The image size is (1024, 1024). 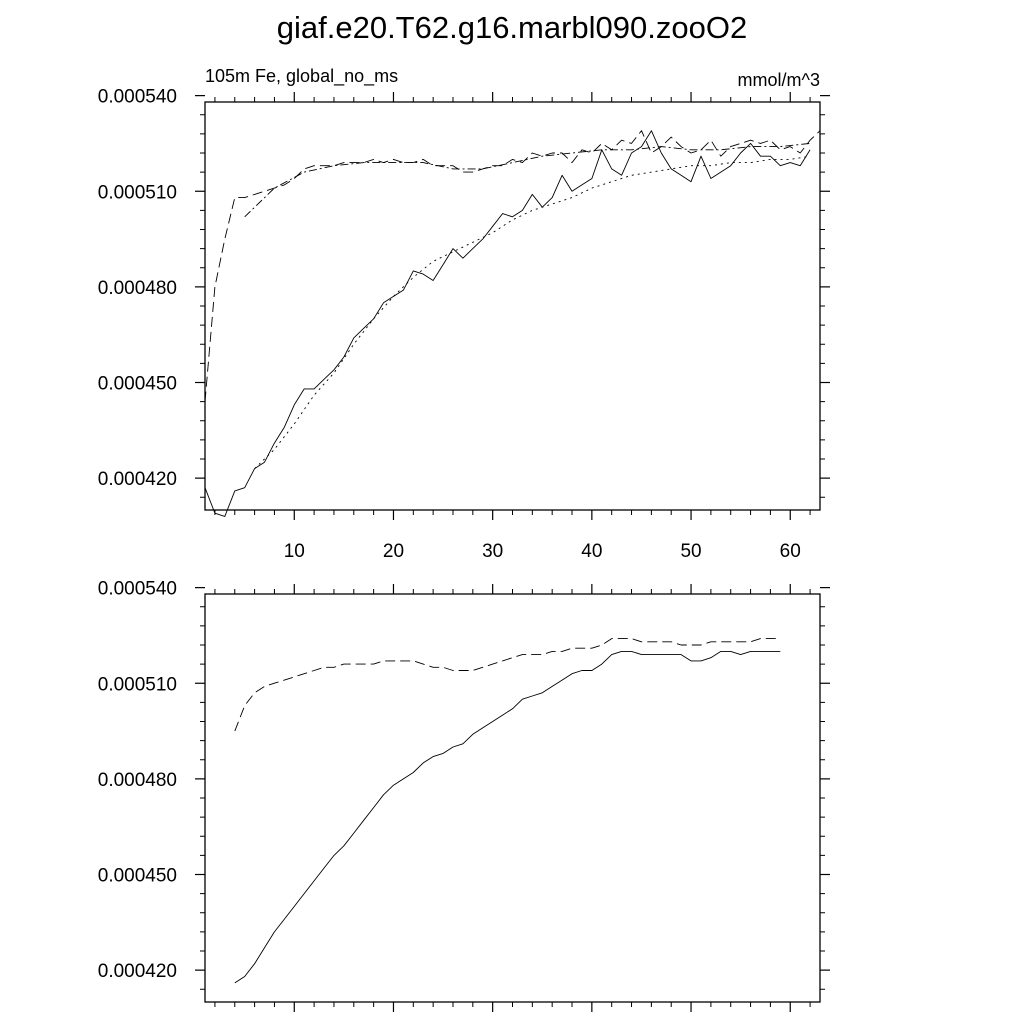 What do you see at coordinates (779, 80) in the screenshot?
I see `units-label: mmol/m^3` at bounding box center [779, 80].